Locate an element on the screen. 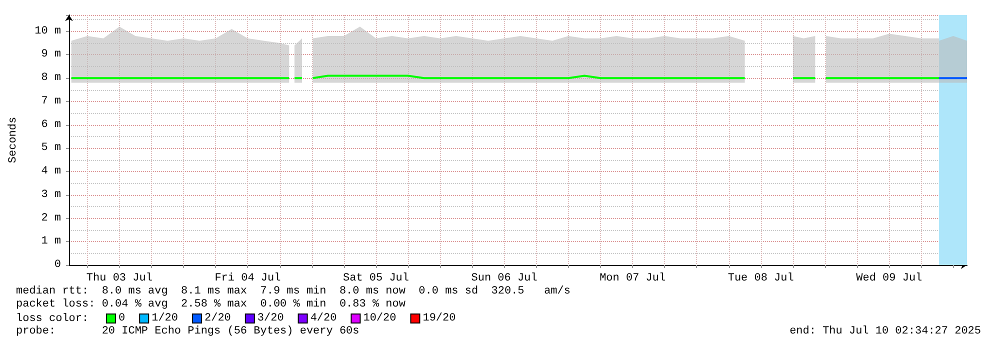 The width and height of the screenshot is (997, 347). text: probe: 20 ICMP Echo Pings (56 Bytes) every 60s is located at coordinates (188, 332).